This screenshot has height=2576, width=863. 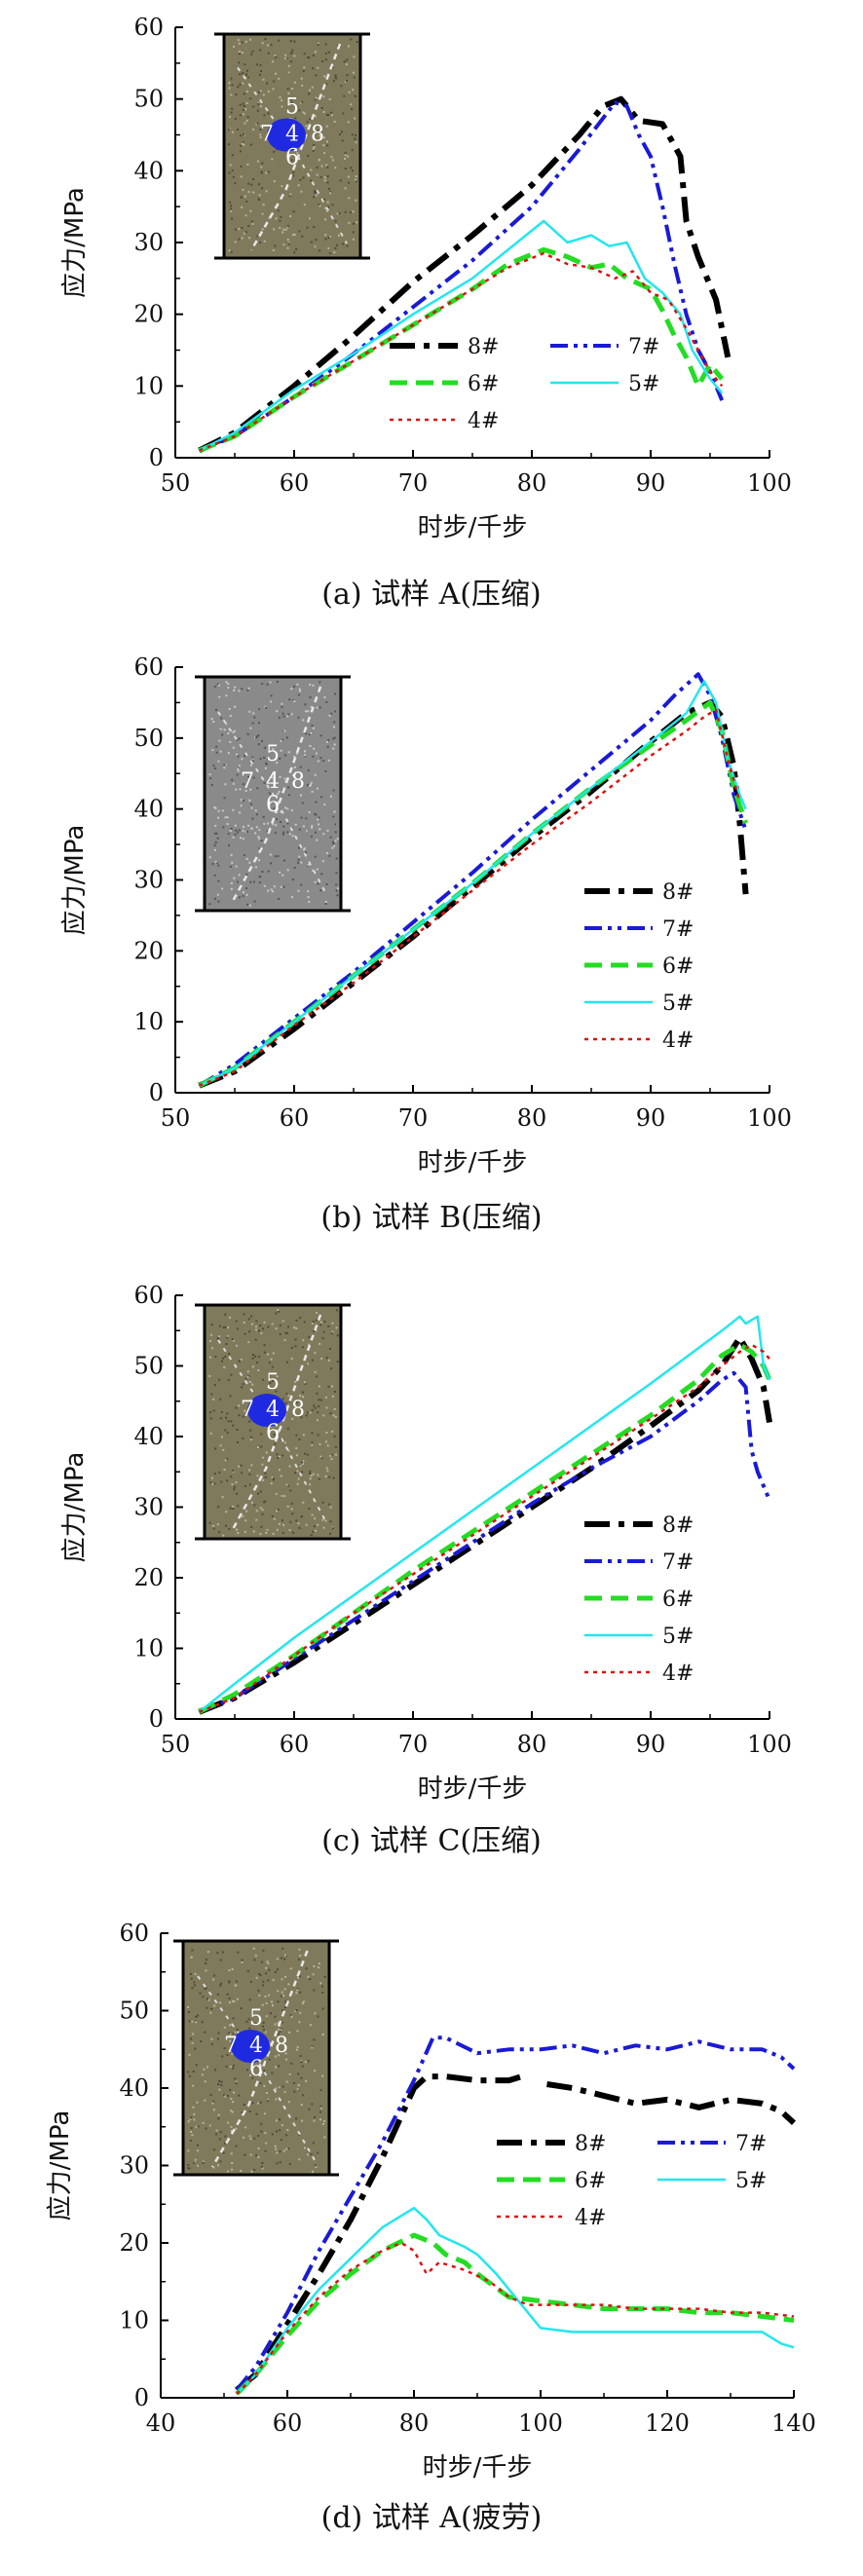 What do you see at coordinates (273, 1433) in the screenshot?
I see `measure-point-label: 6` at bounding box center [273, 1433].